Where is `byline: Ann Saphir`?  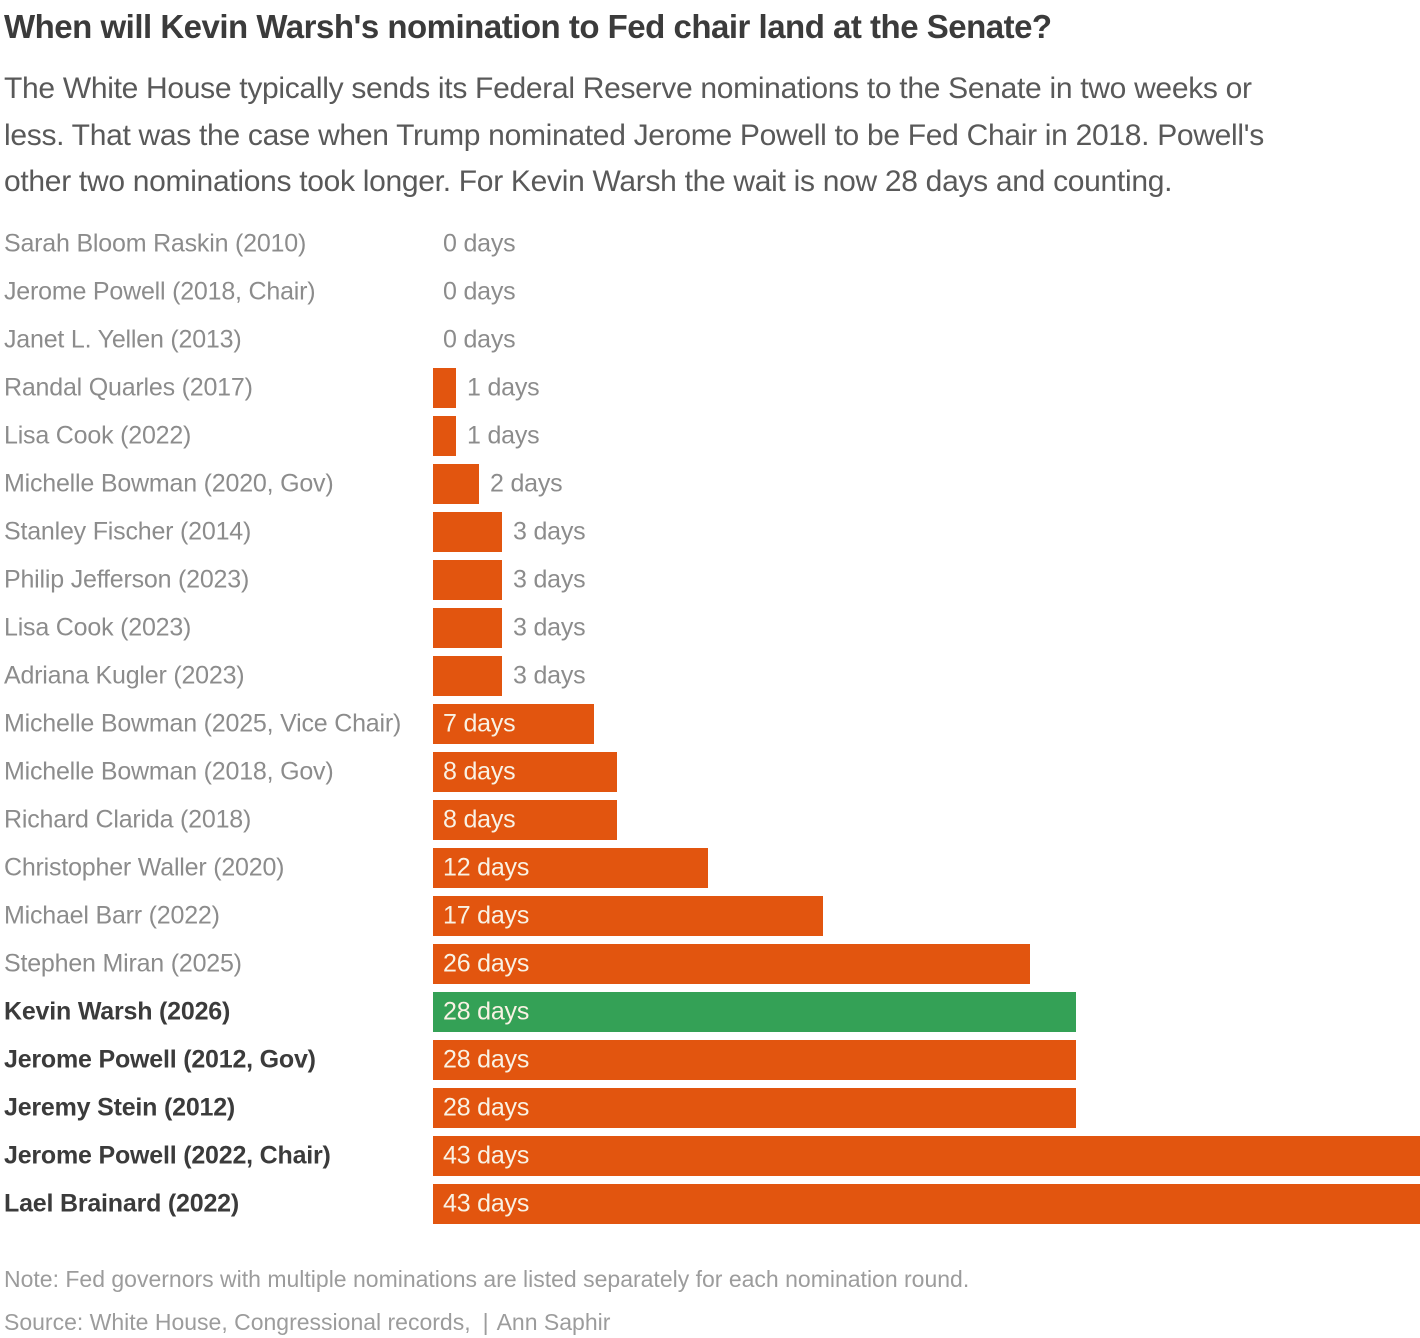 byline: Ann Saphir is located at coordinates (553, 1322).